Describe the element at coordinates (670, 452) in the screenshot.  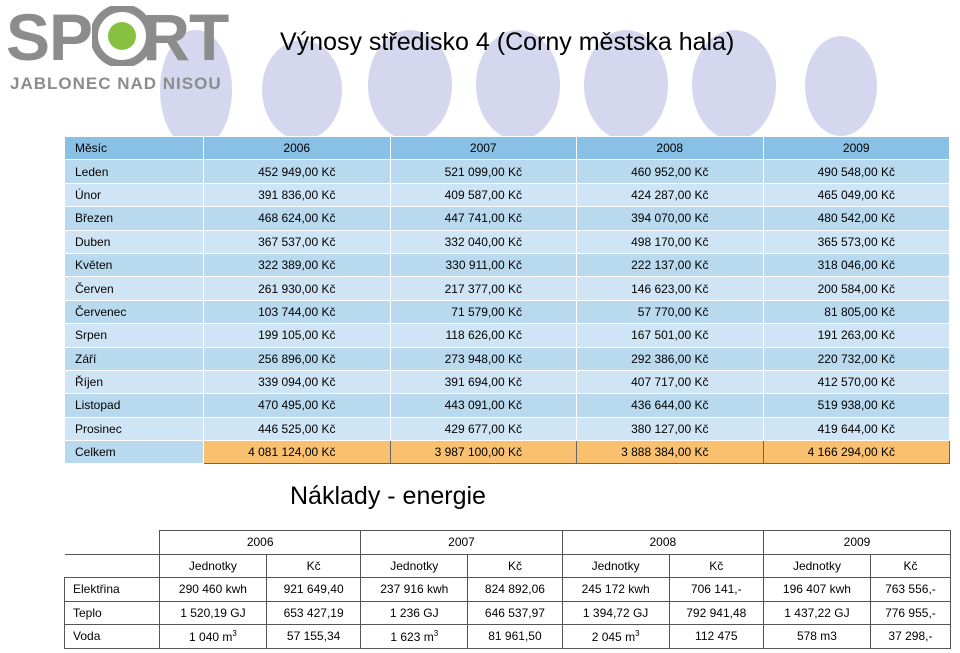
I see `total-cell: 3 888 384,00 Kč` at that location.